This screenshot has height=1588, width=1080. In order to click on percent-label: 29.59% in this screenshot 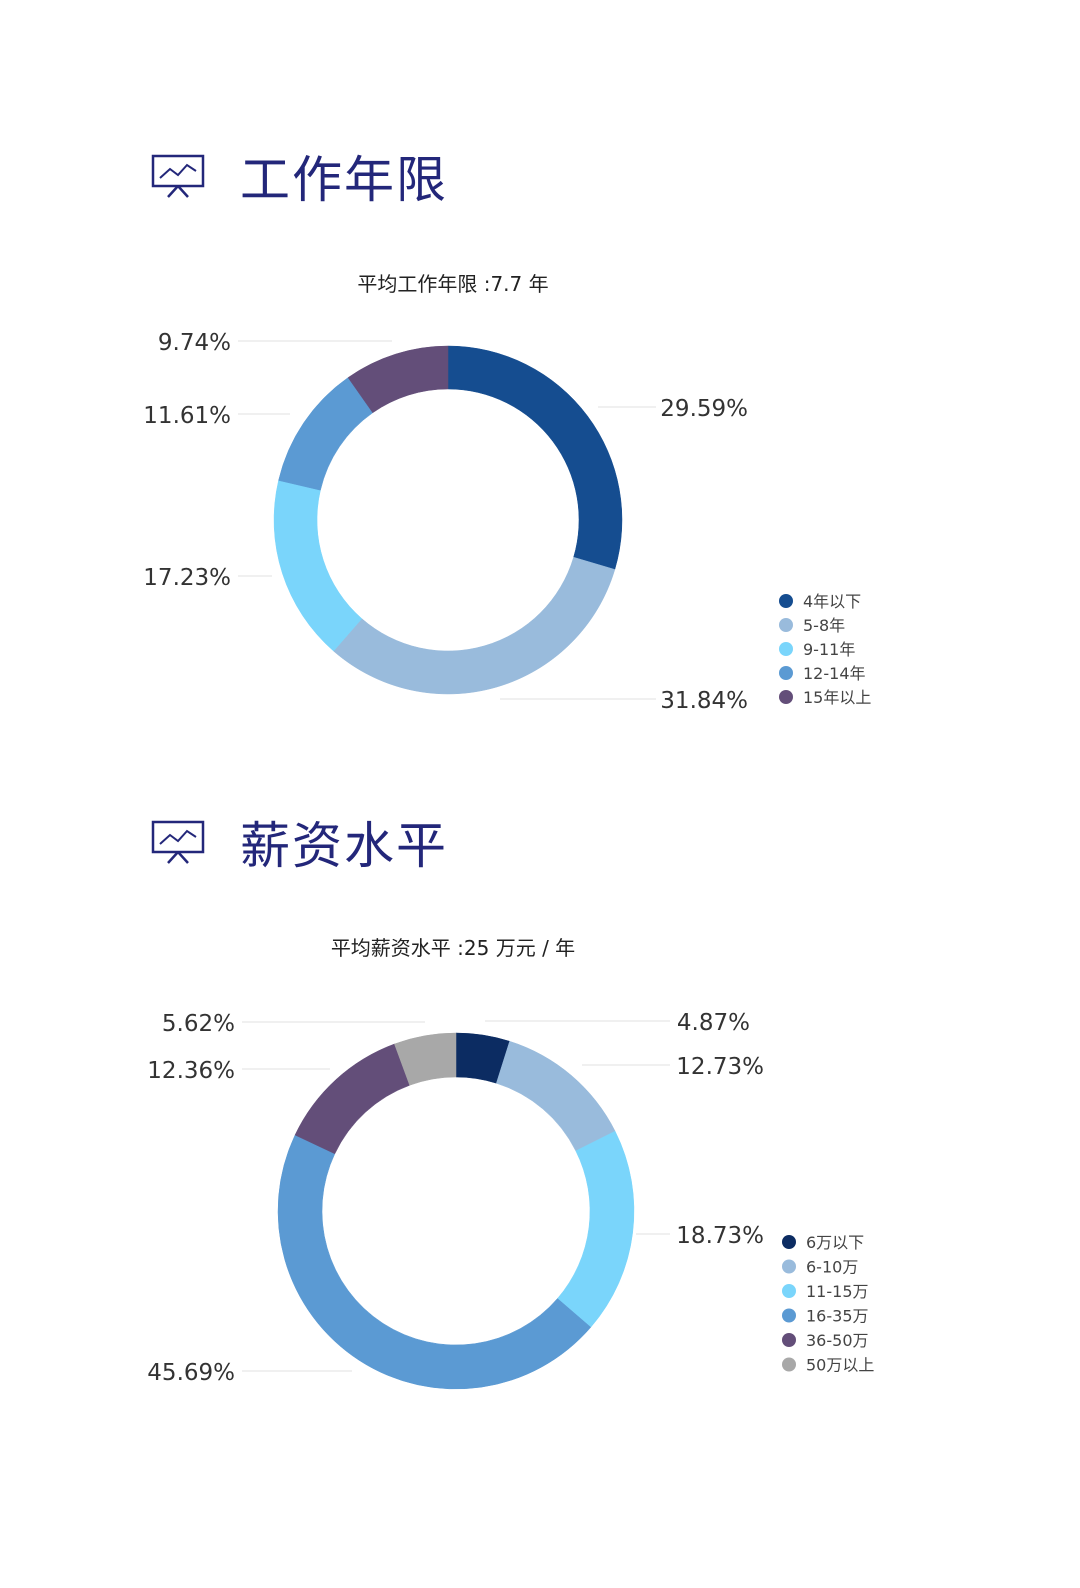, I will do `click(704, 409)`.